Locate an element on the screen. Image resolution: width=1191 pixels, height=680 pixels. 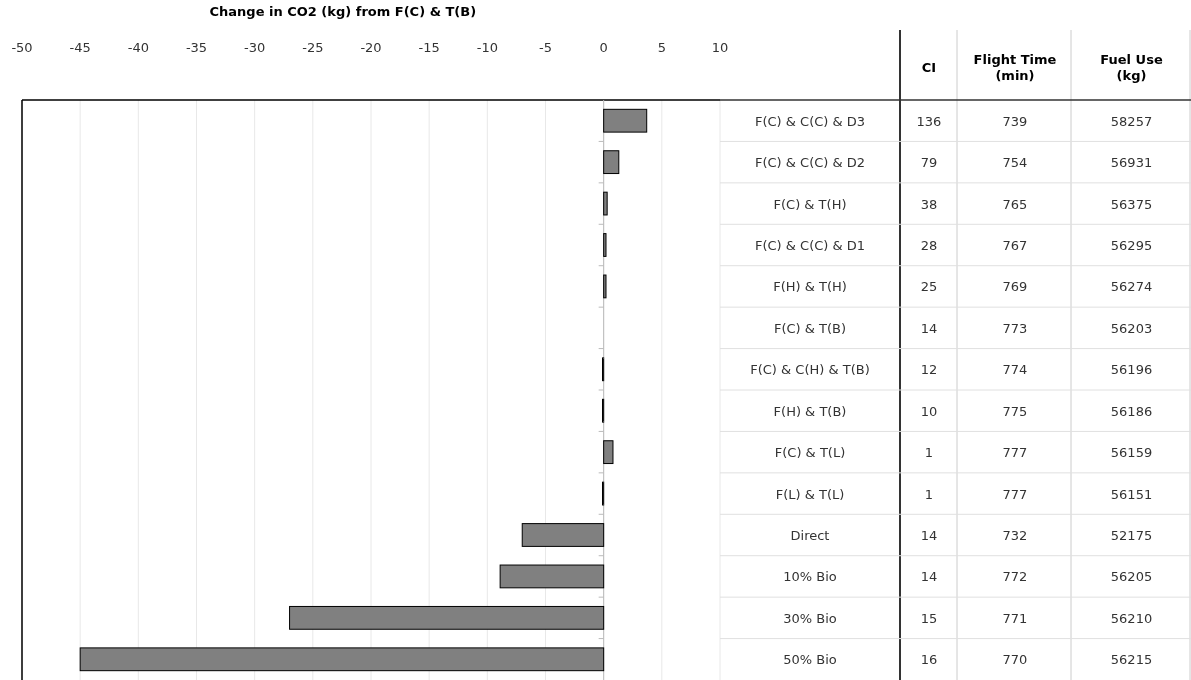
x-tick-label: -45 is located at coordinates (80, 47).